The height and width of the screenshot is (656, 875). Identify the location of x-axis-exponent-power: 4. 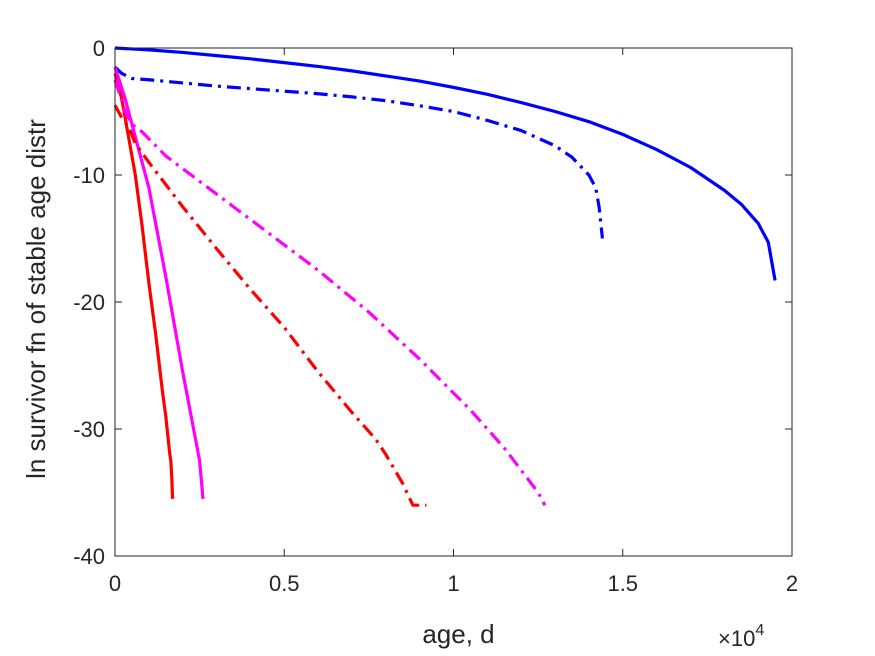
(759, 630).